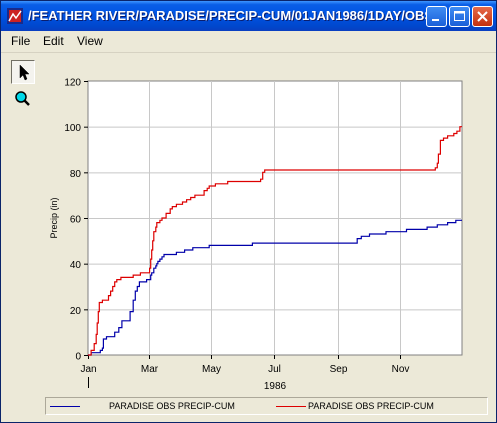  Describe the element at coordinates (274, 369) in the screenshot. I see `x-tick-label: Jul` at that location.